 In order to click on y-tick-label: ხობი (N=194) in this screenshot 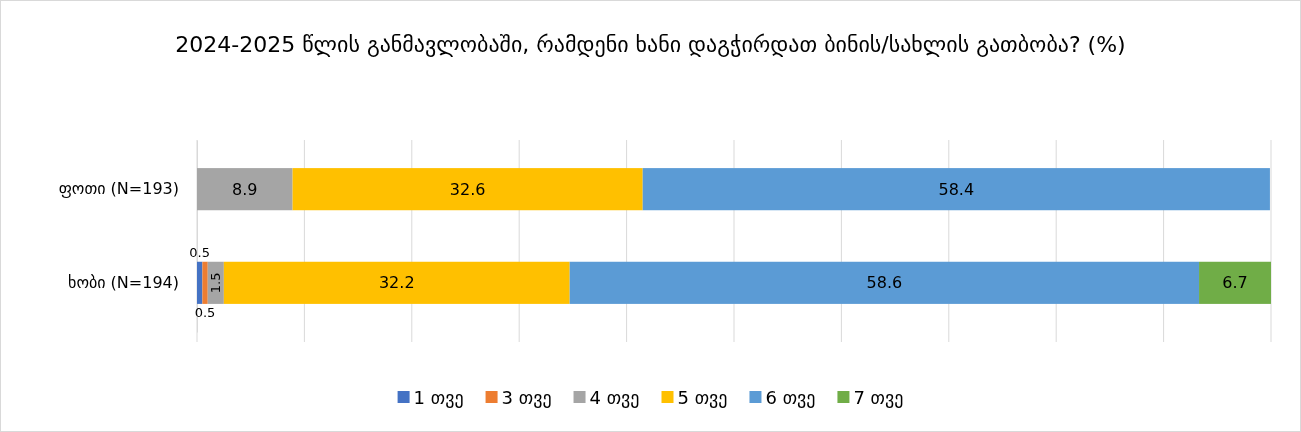, I will do `click(123, 282)`.